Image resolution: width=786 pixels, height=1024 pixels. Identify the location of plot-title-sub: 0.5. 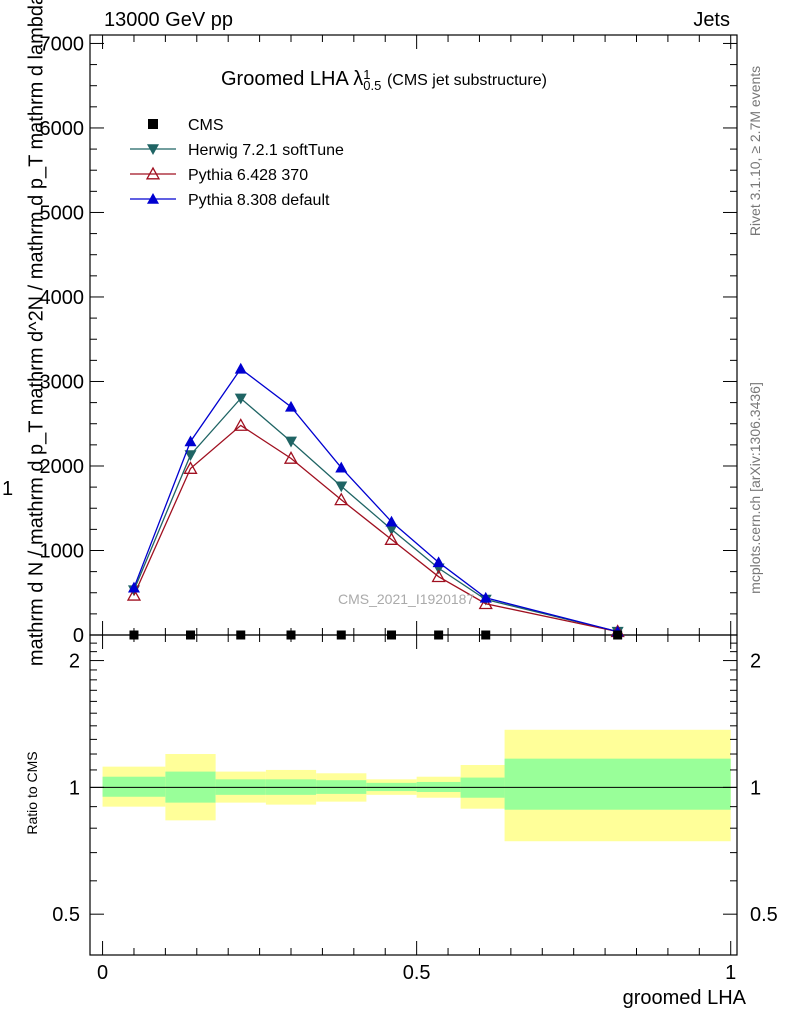
(372, 85).